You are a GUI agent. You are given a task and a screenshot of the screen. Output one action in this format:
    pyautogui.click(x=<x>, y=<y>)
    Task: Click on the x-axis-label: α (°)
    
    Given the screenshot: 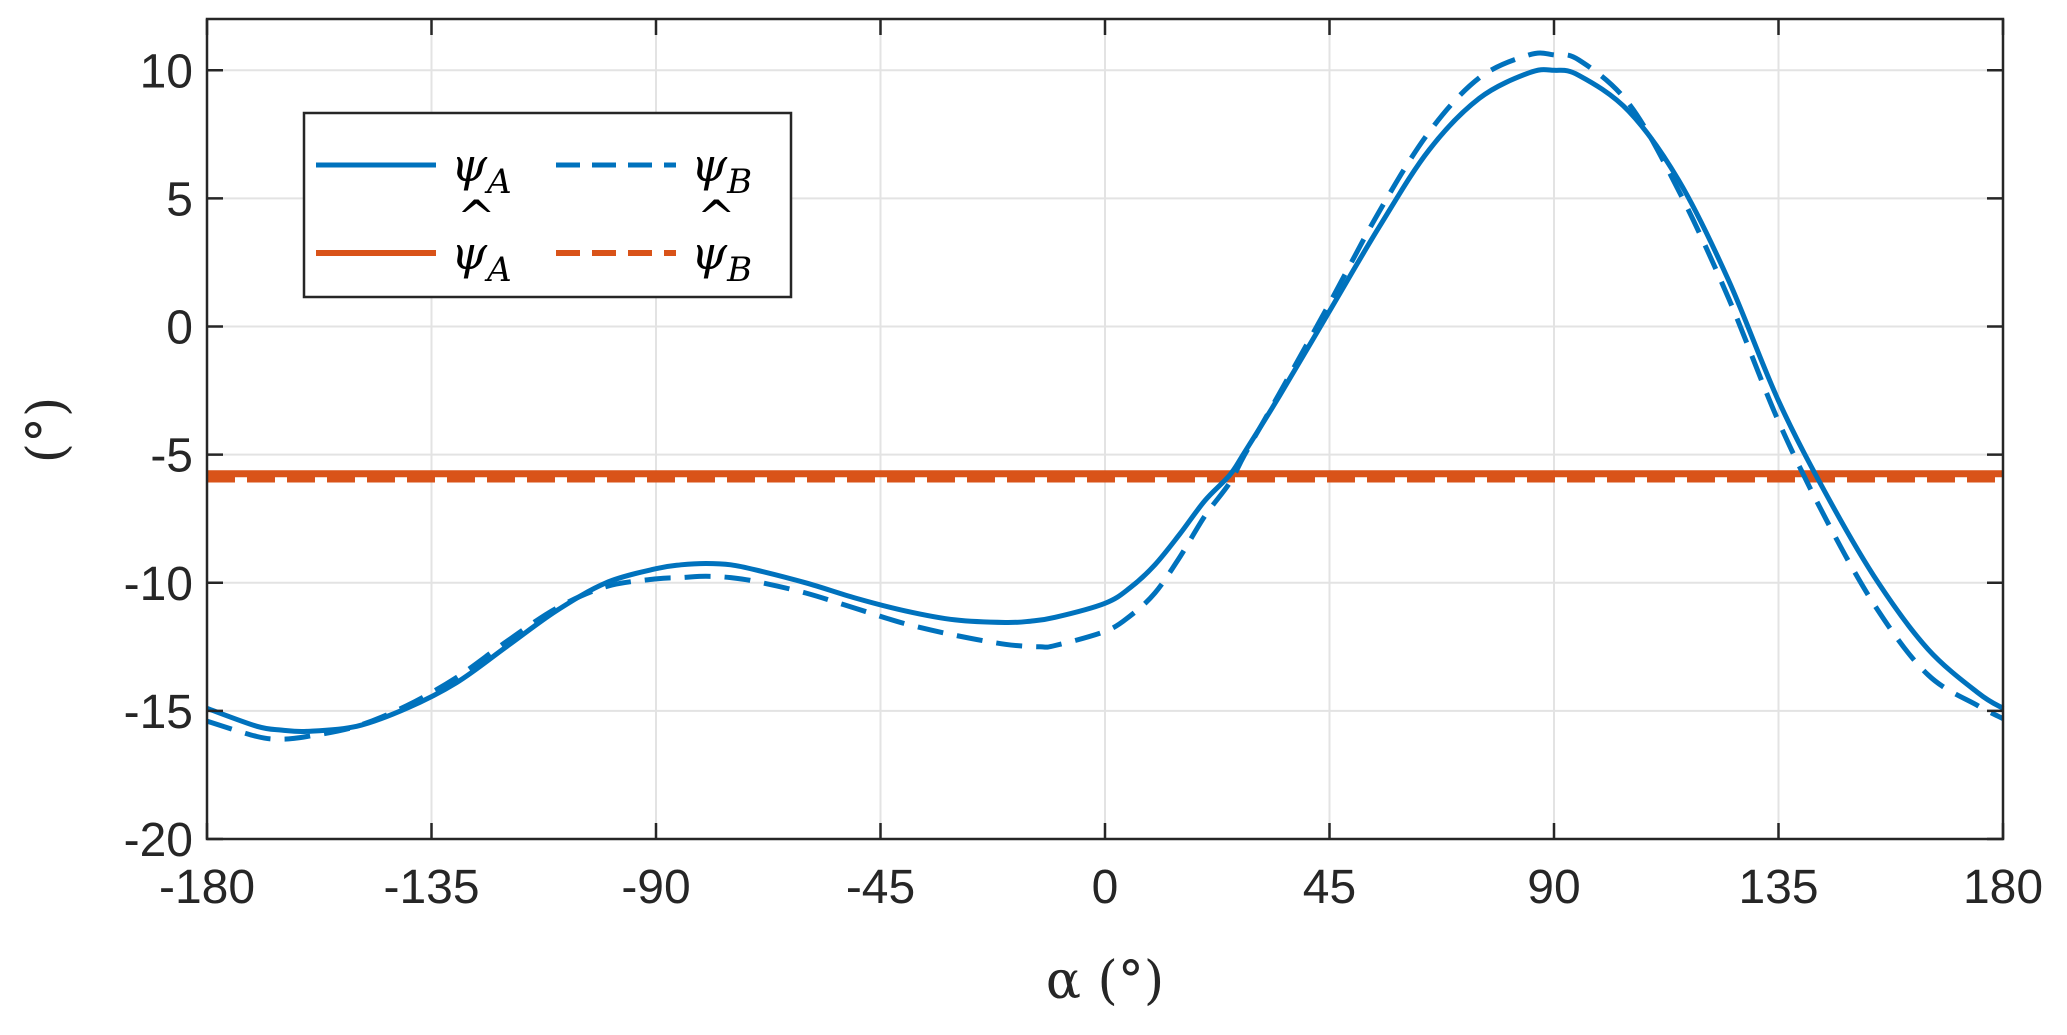 What is the action you would take?
    pyautogui.click(x=1105, y=981)
    